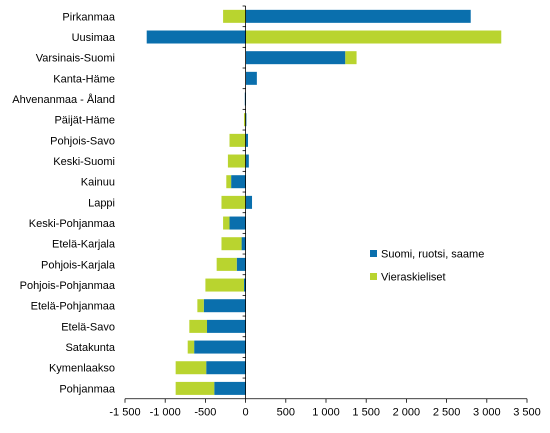 The height and width of the screenshot is (433, 550). I want to click on x-tick-label: -1 500, so click(124, 413).